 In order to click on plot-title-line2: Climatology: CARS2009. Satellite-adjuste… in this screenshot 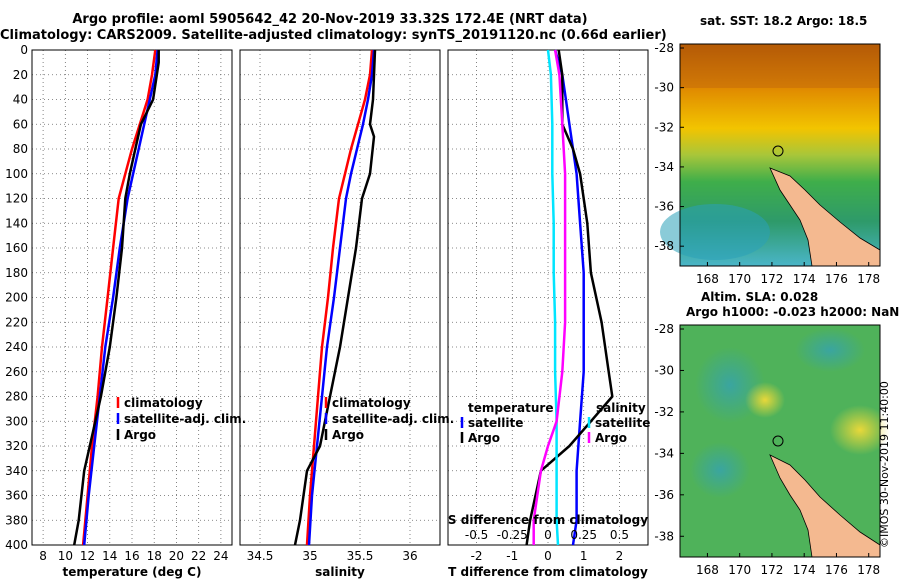, I will do `click(333, 35)`.